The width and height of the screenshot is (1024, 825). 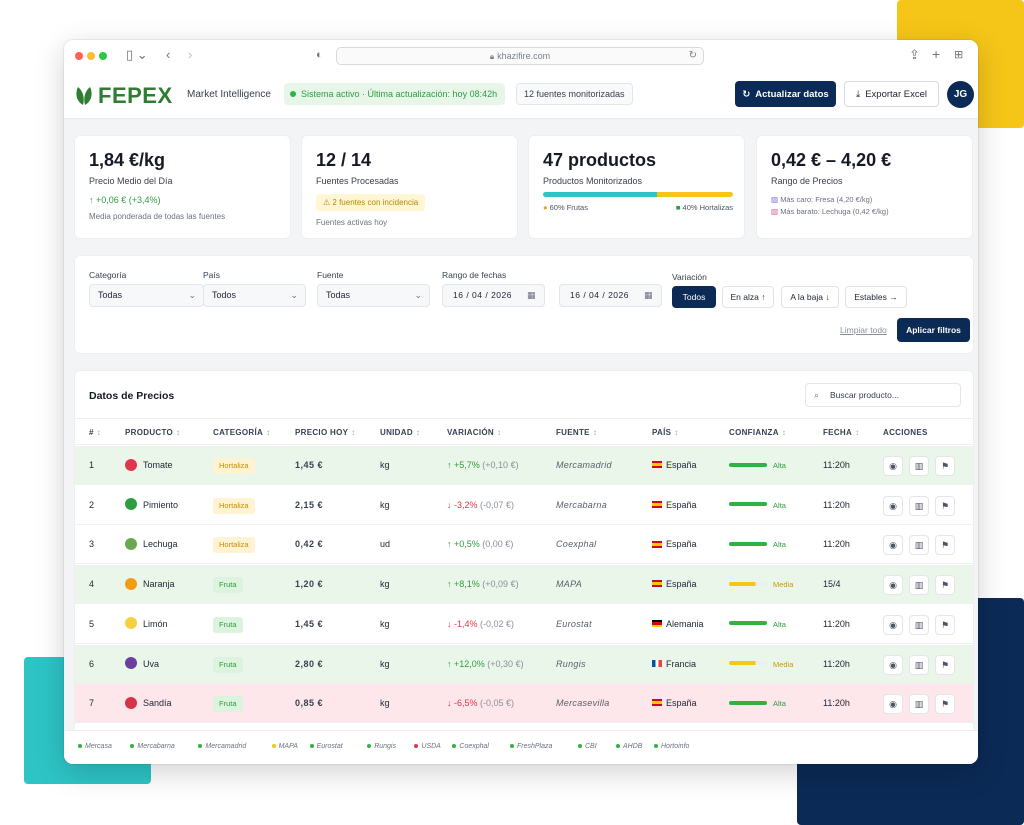 What do you see at coordinates (584, 465) in the screenshot?
I see `source-name: Mercamadrid` at bounding box center [584, 465].